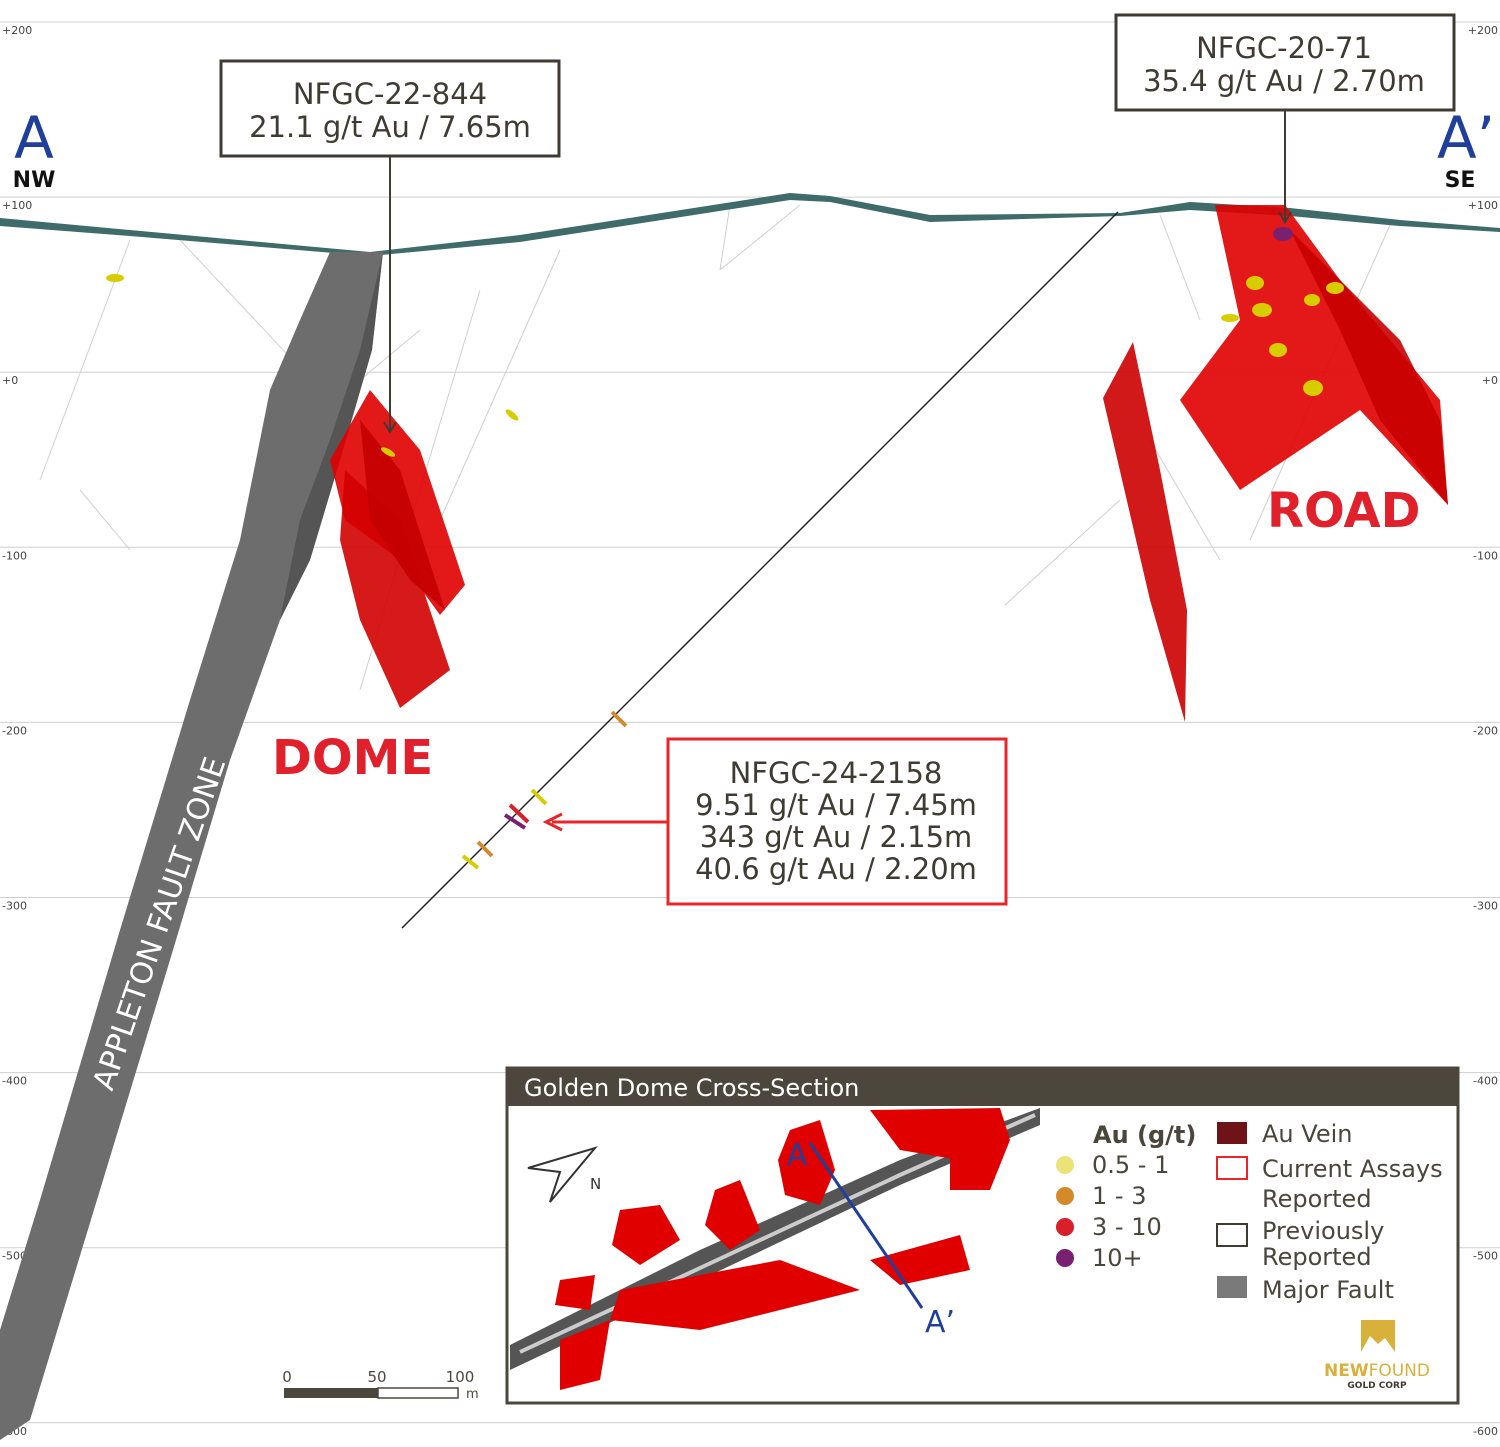  Describe the element at coordinates (1483, 205) in the screenshot. I see `elevation-label-right: +100` at that location.